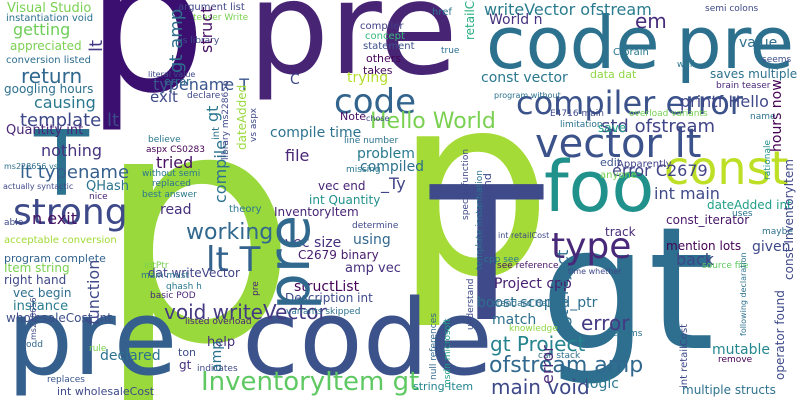 The image size is (800, 400). What do you see at coordinates (627, 334) in the screenshot?
I see `word-enums: enums` at bounding box center [627, 334].